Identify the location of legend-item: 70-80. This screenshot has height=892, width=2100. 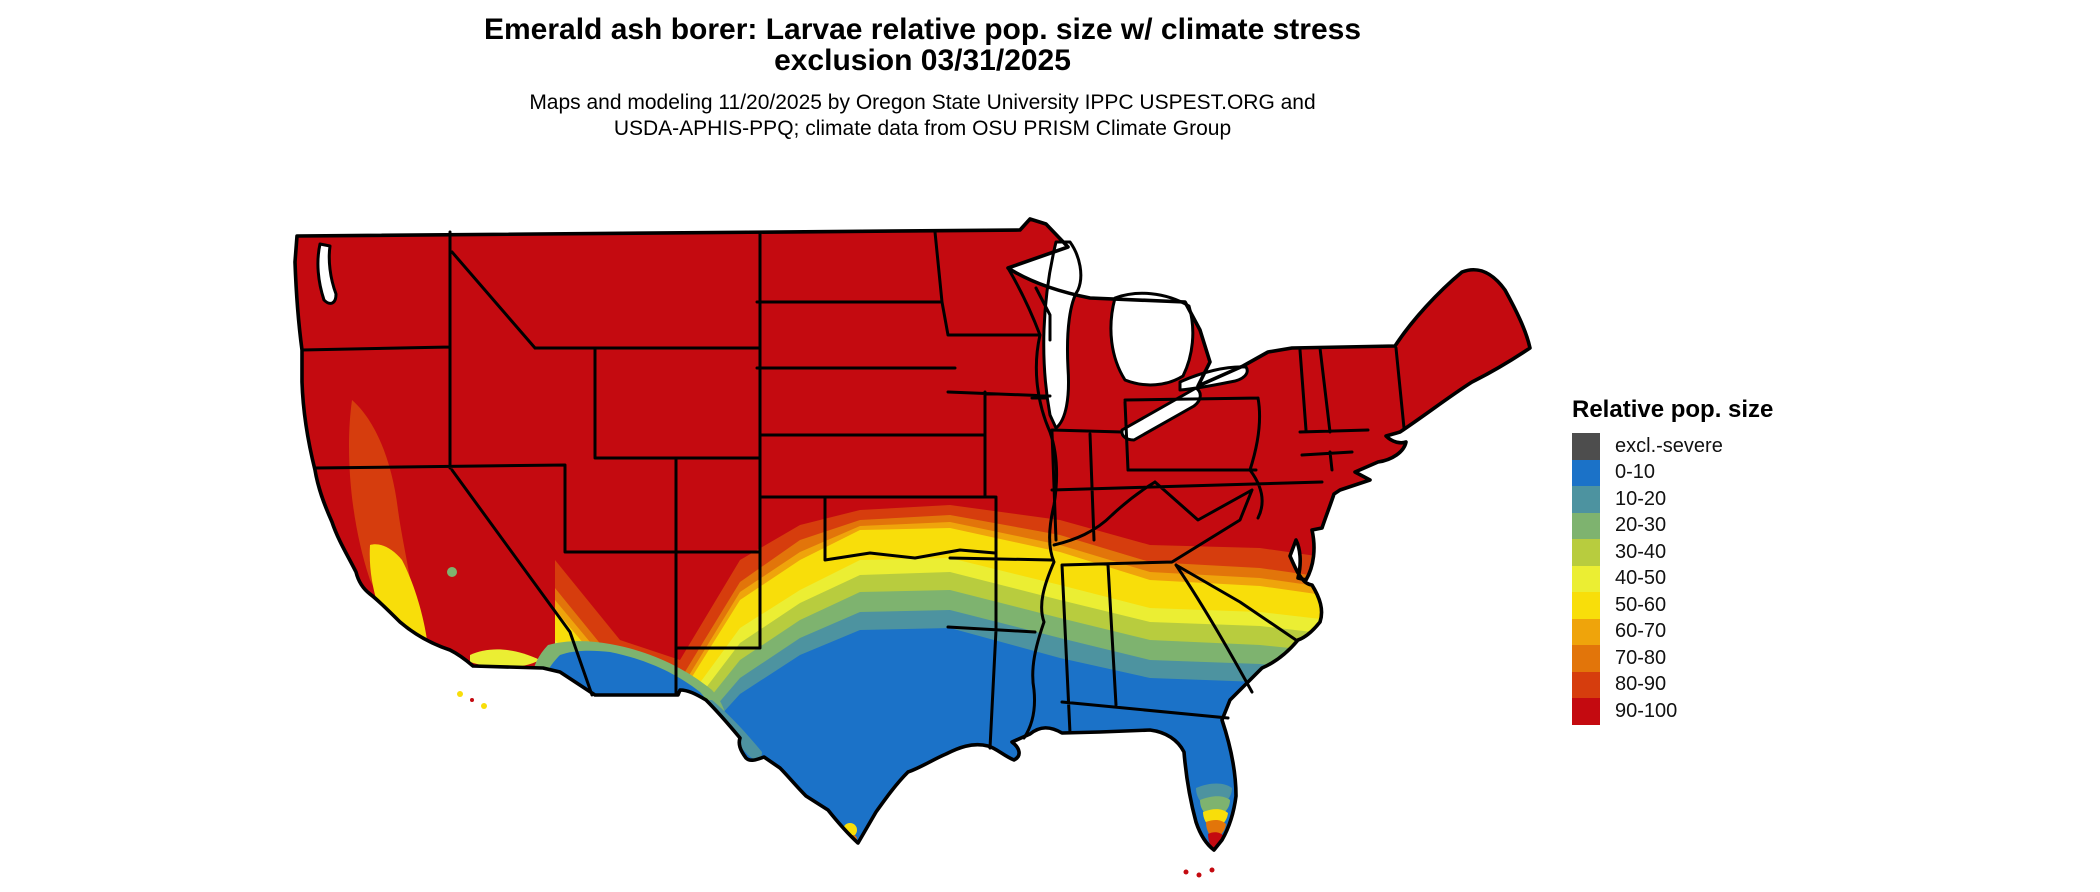
(1722, 658).